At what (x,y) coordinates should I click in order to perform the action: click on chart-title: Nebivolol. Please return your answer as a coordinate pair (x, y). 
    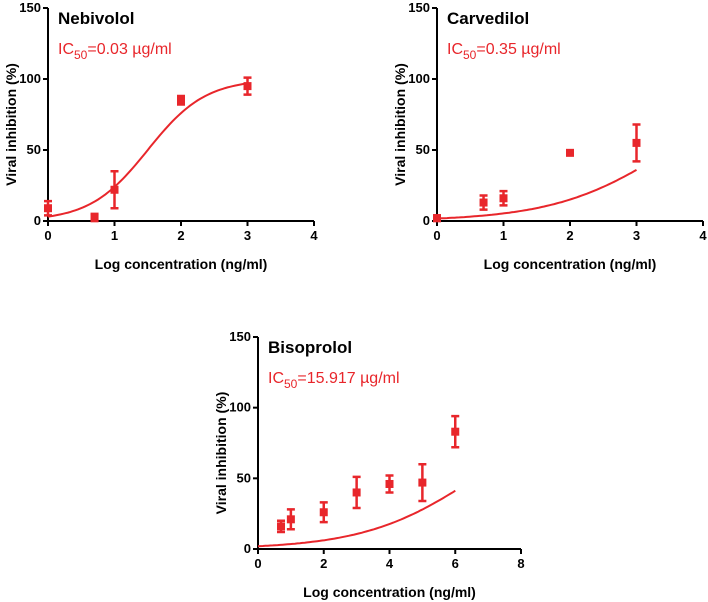
    Looking at the image, I should click on (96, 18).